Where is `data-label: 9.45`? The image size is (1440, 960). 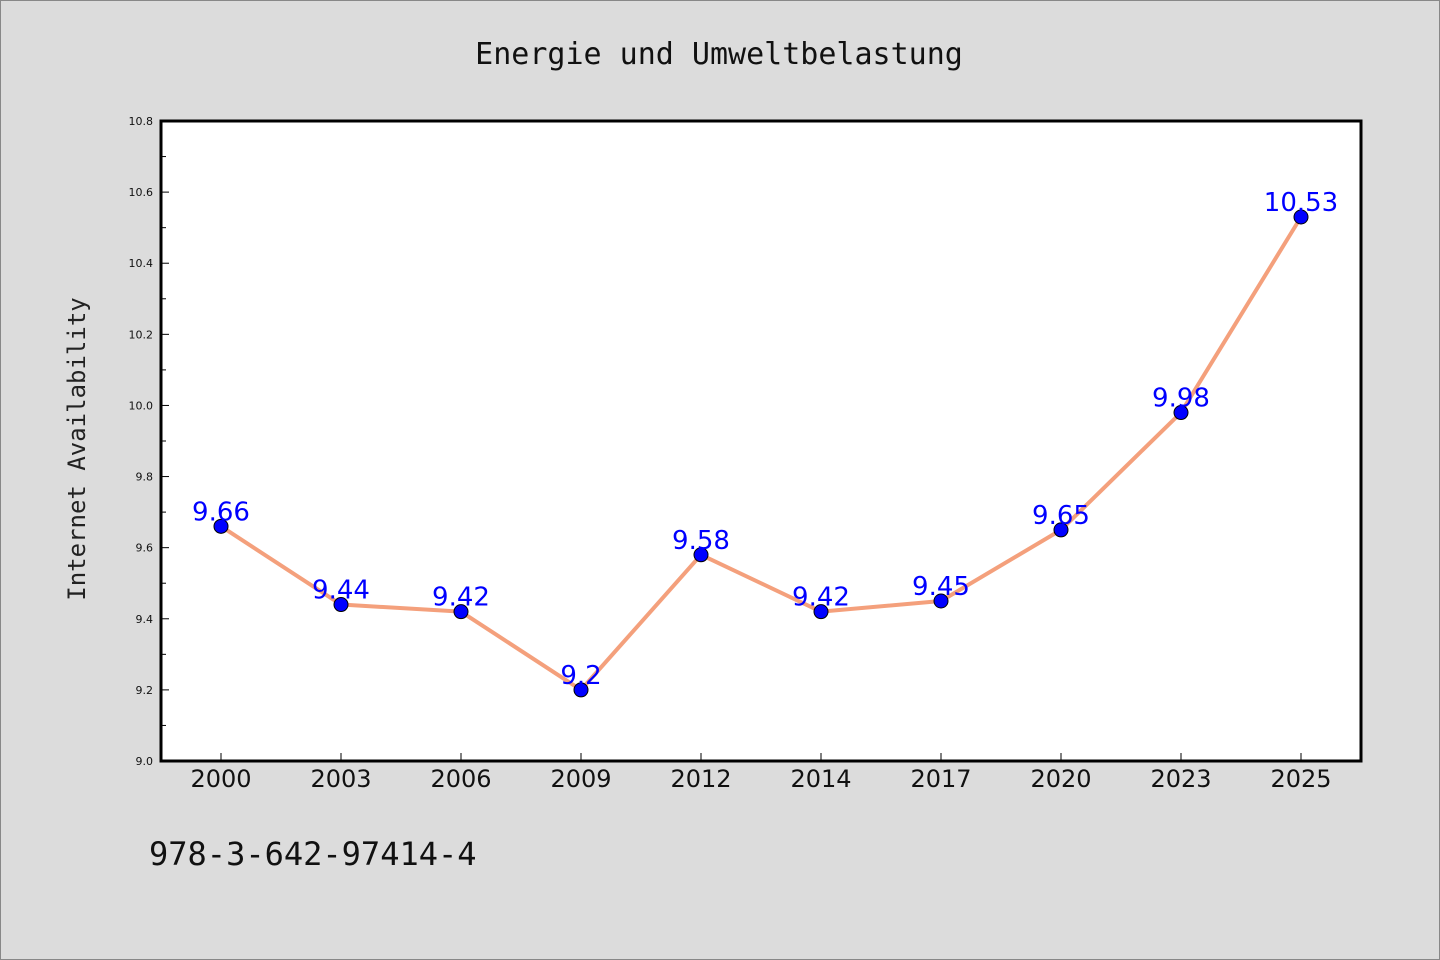
data-label: 9.45 is located at coordinates (941, 587).